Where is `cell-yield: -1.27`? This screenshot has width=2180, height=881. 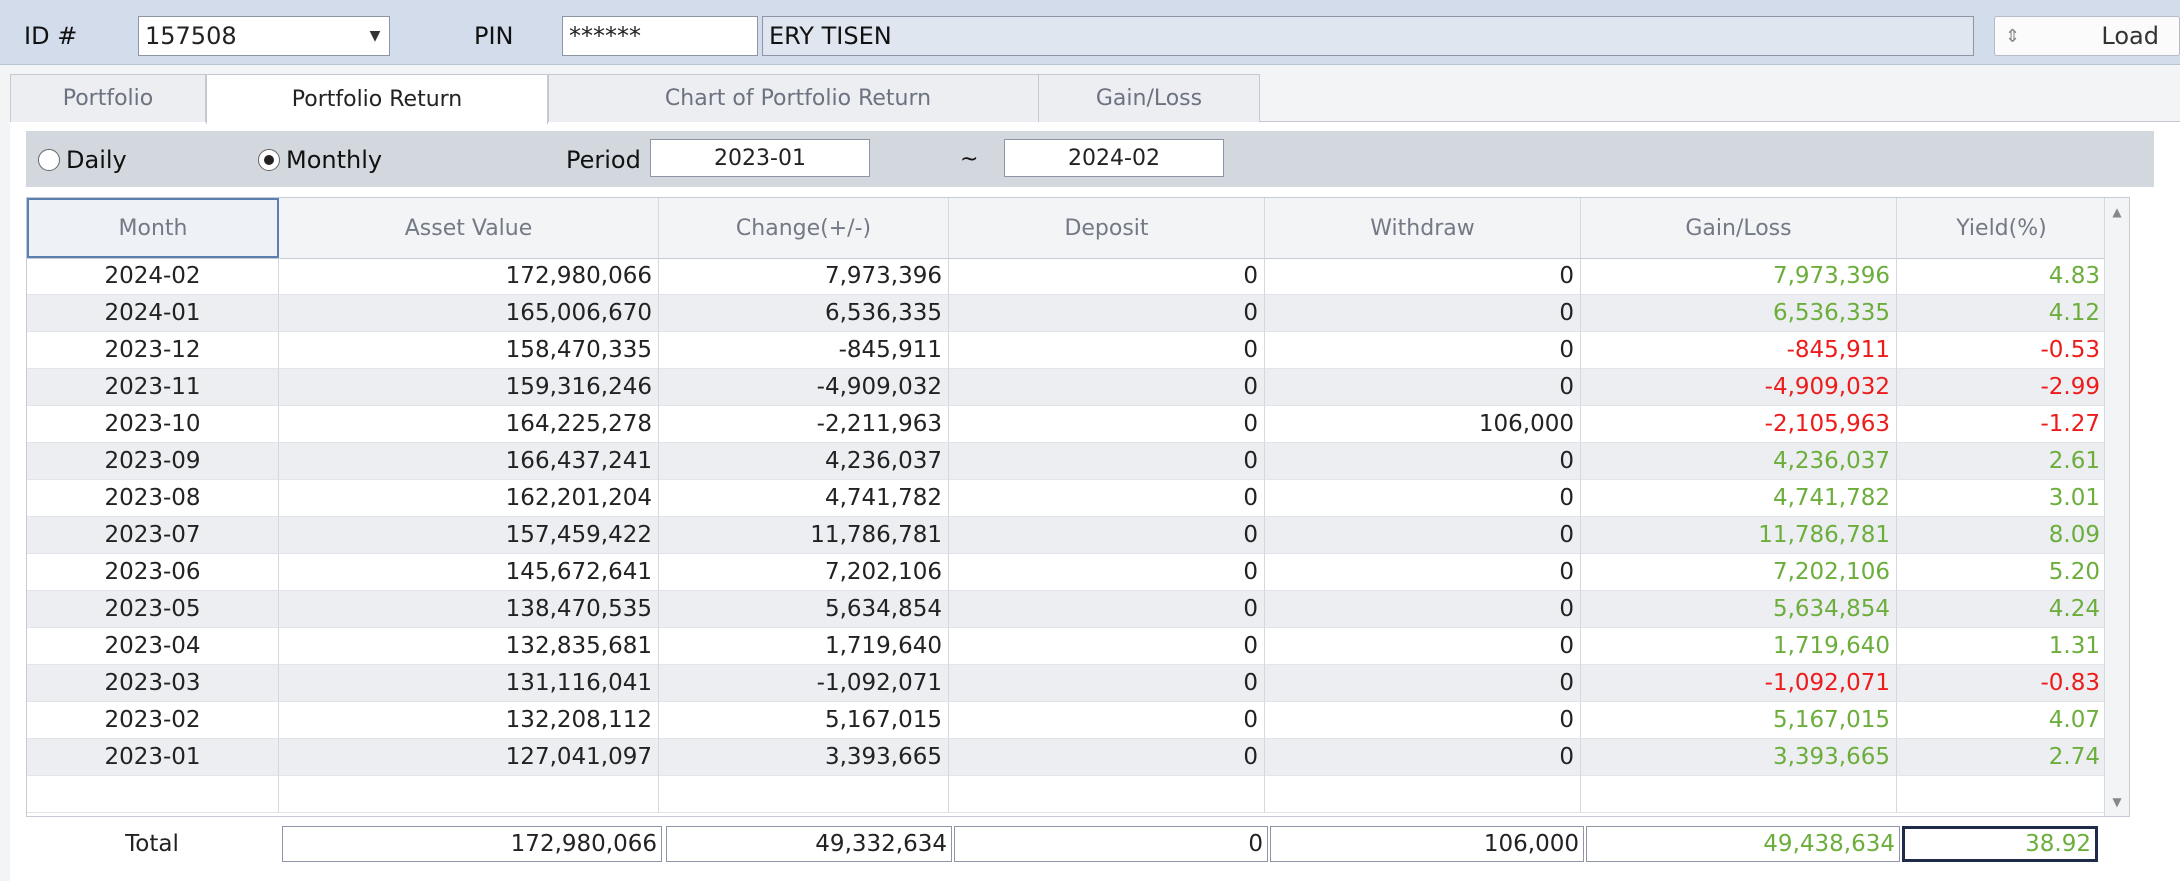
cell-yield: -1.27 is located at coordinates (2002, 424).